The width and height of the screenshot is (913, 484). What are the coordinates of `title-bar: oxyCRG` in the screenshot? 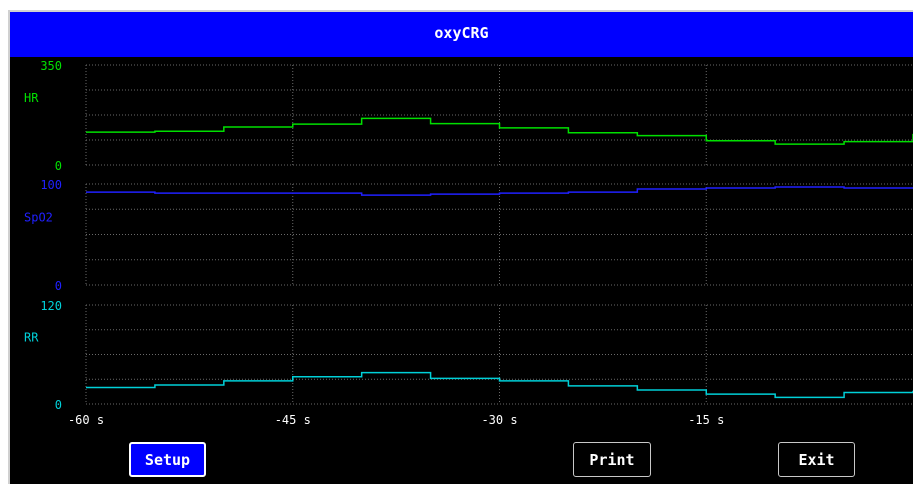 It's located at (461, 34).